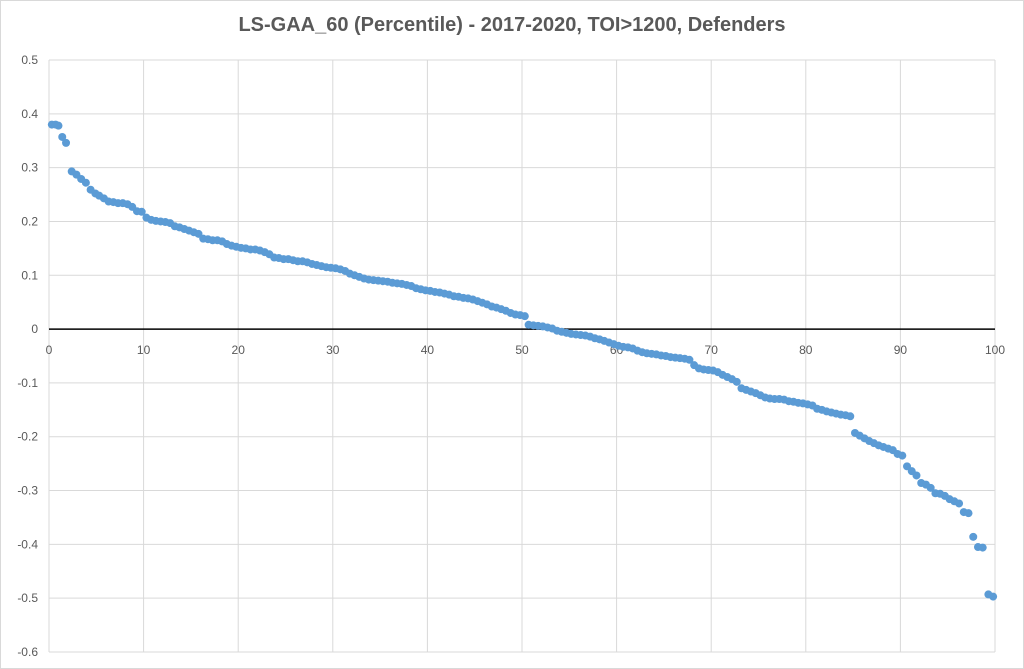  I want to click on y-tick-label: 0.4, so click(29, 114).